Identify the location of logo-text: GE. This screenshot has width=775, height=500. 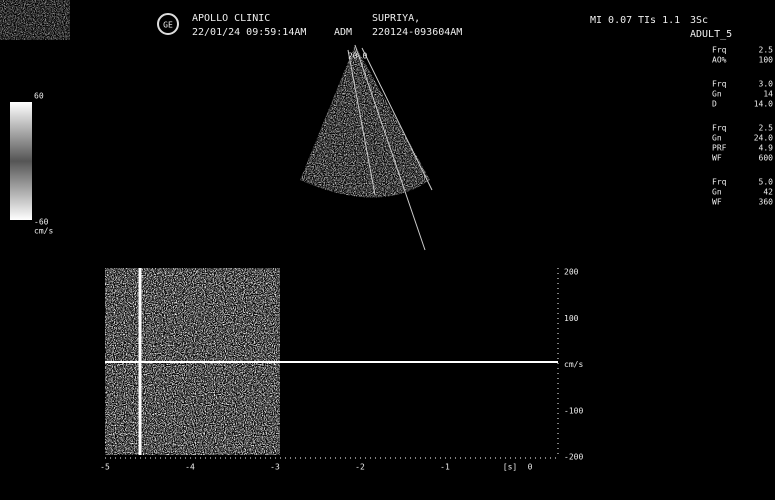
(168, 25).